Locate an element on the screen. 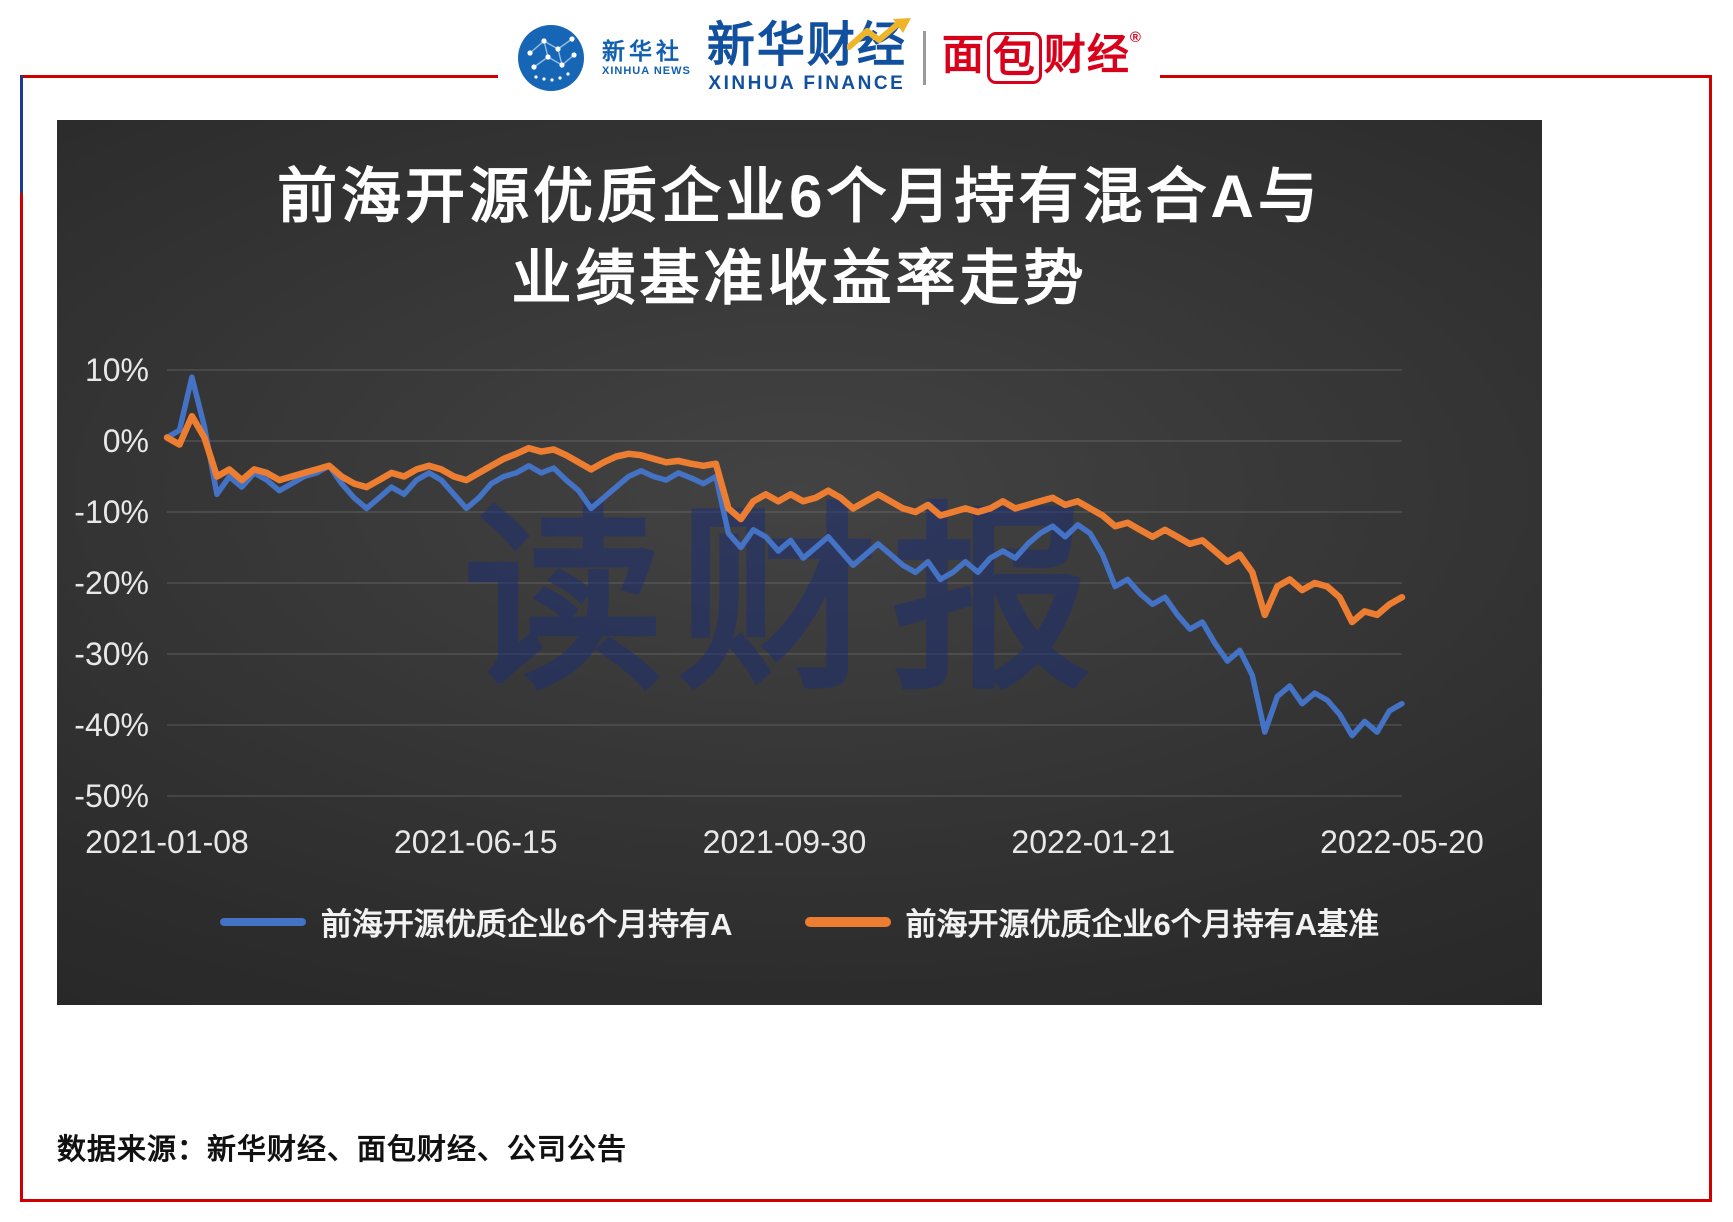  data-source-note: 数据来源：新华财经、面包财经、公司公告 is located at coordinates (342, 1150).